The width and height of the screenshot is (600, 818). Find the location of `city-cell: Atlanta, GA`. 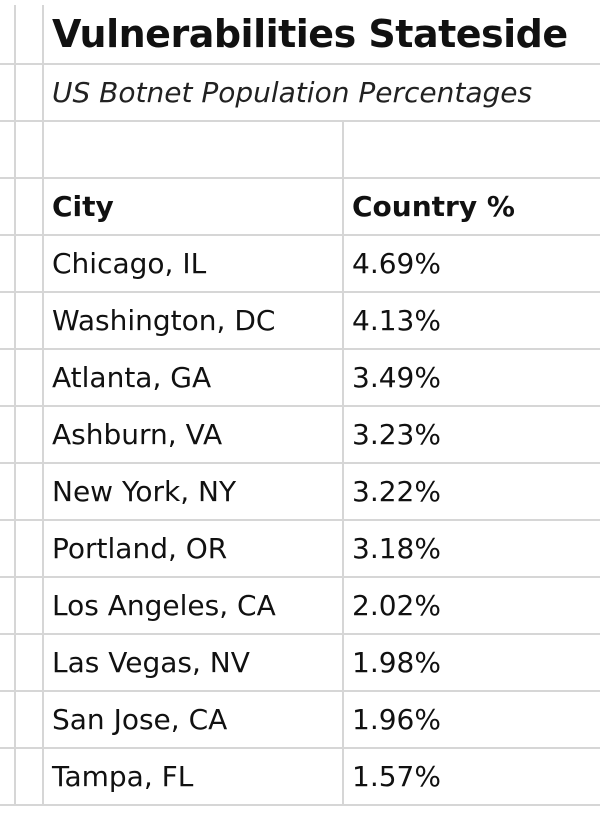

city-cell: Atlanta, GA is located at coordinates (194, 377).